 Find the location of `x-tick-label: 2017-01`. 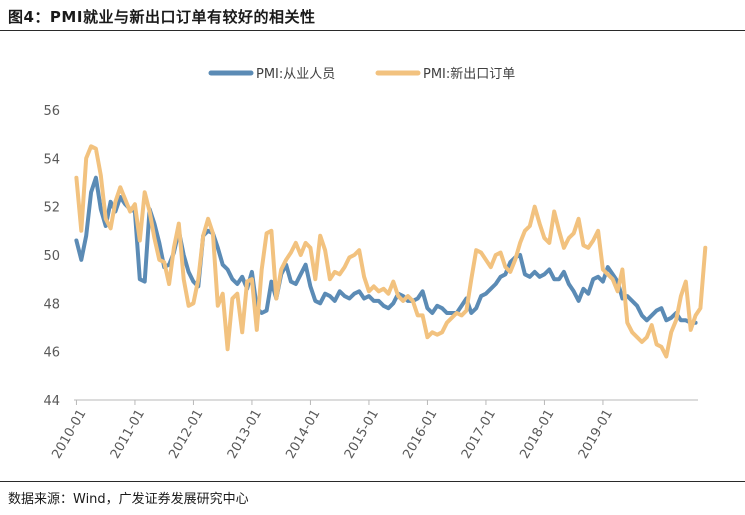

x-tick-label: 2017-01 is located at coordinates (479, 434).